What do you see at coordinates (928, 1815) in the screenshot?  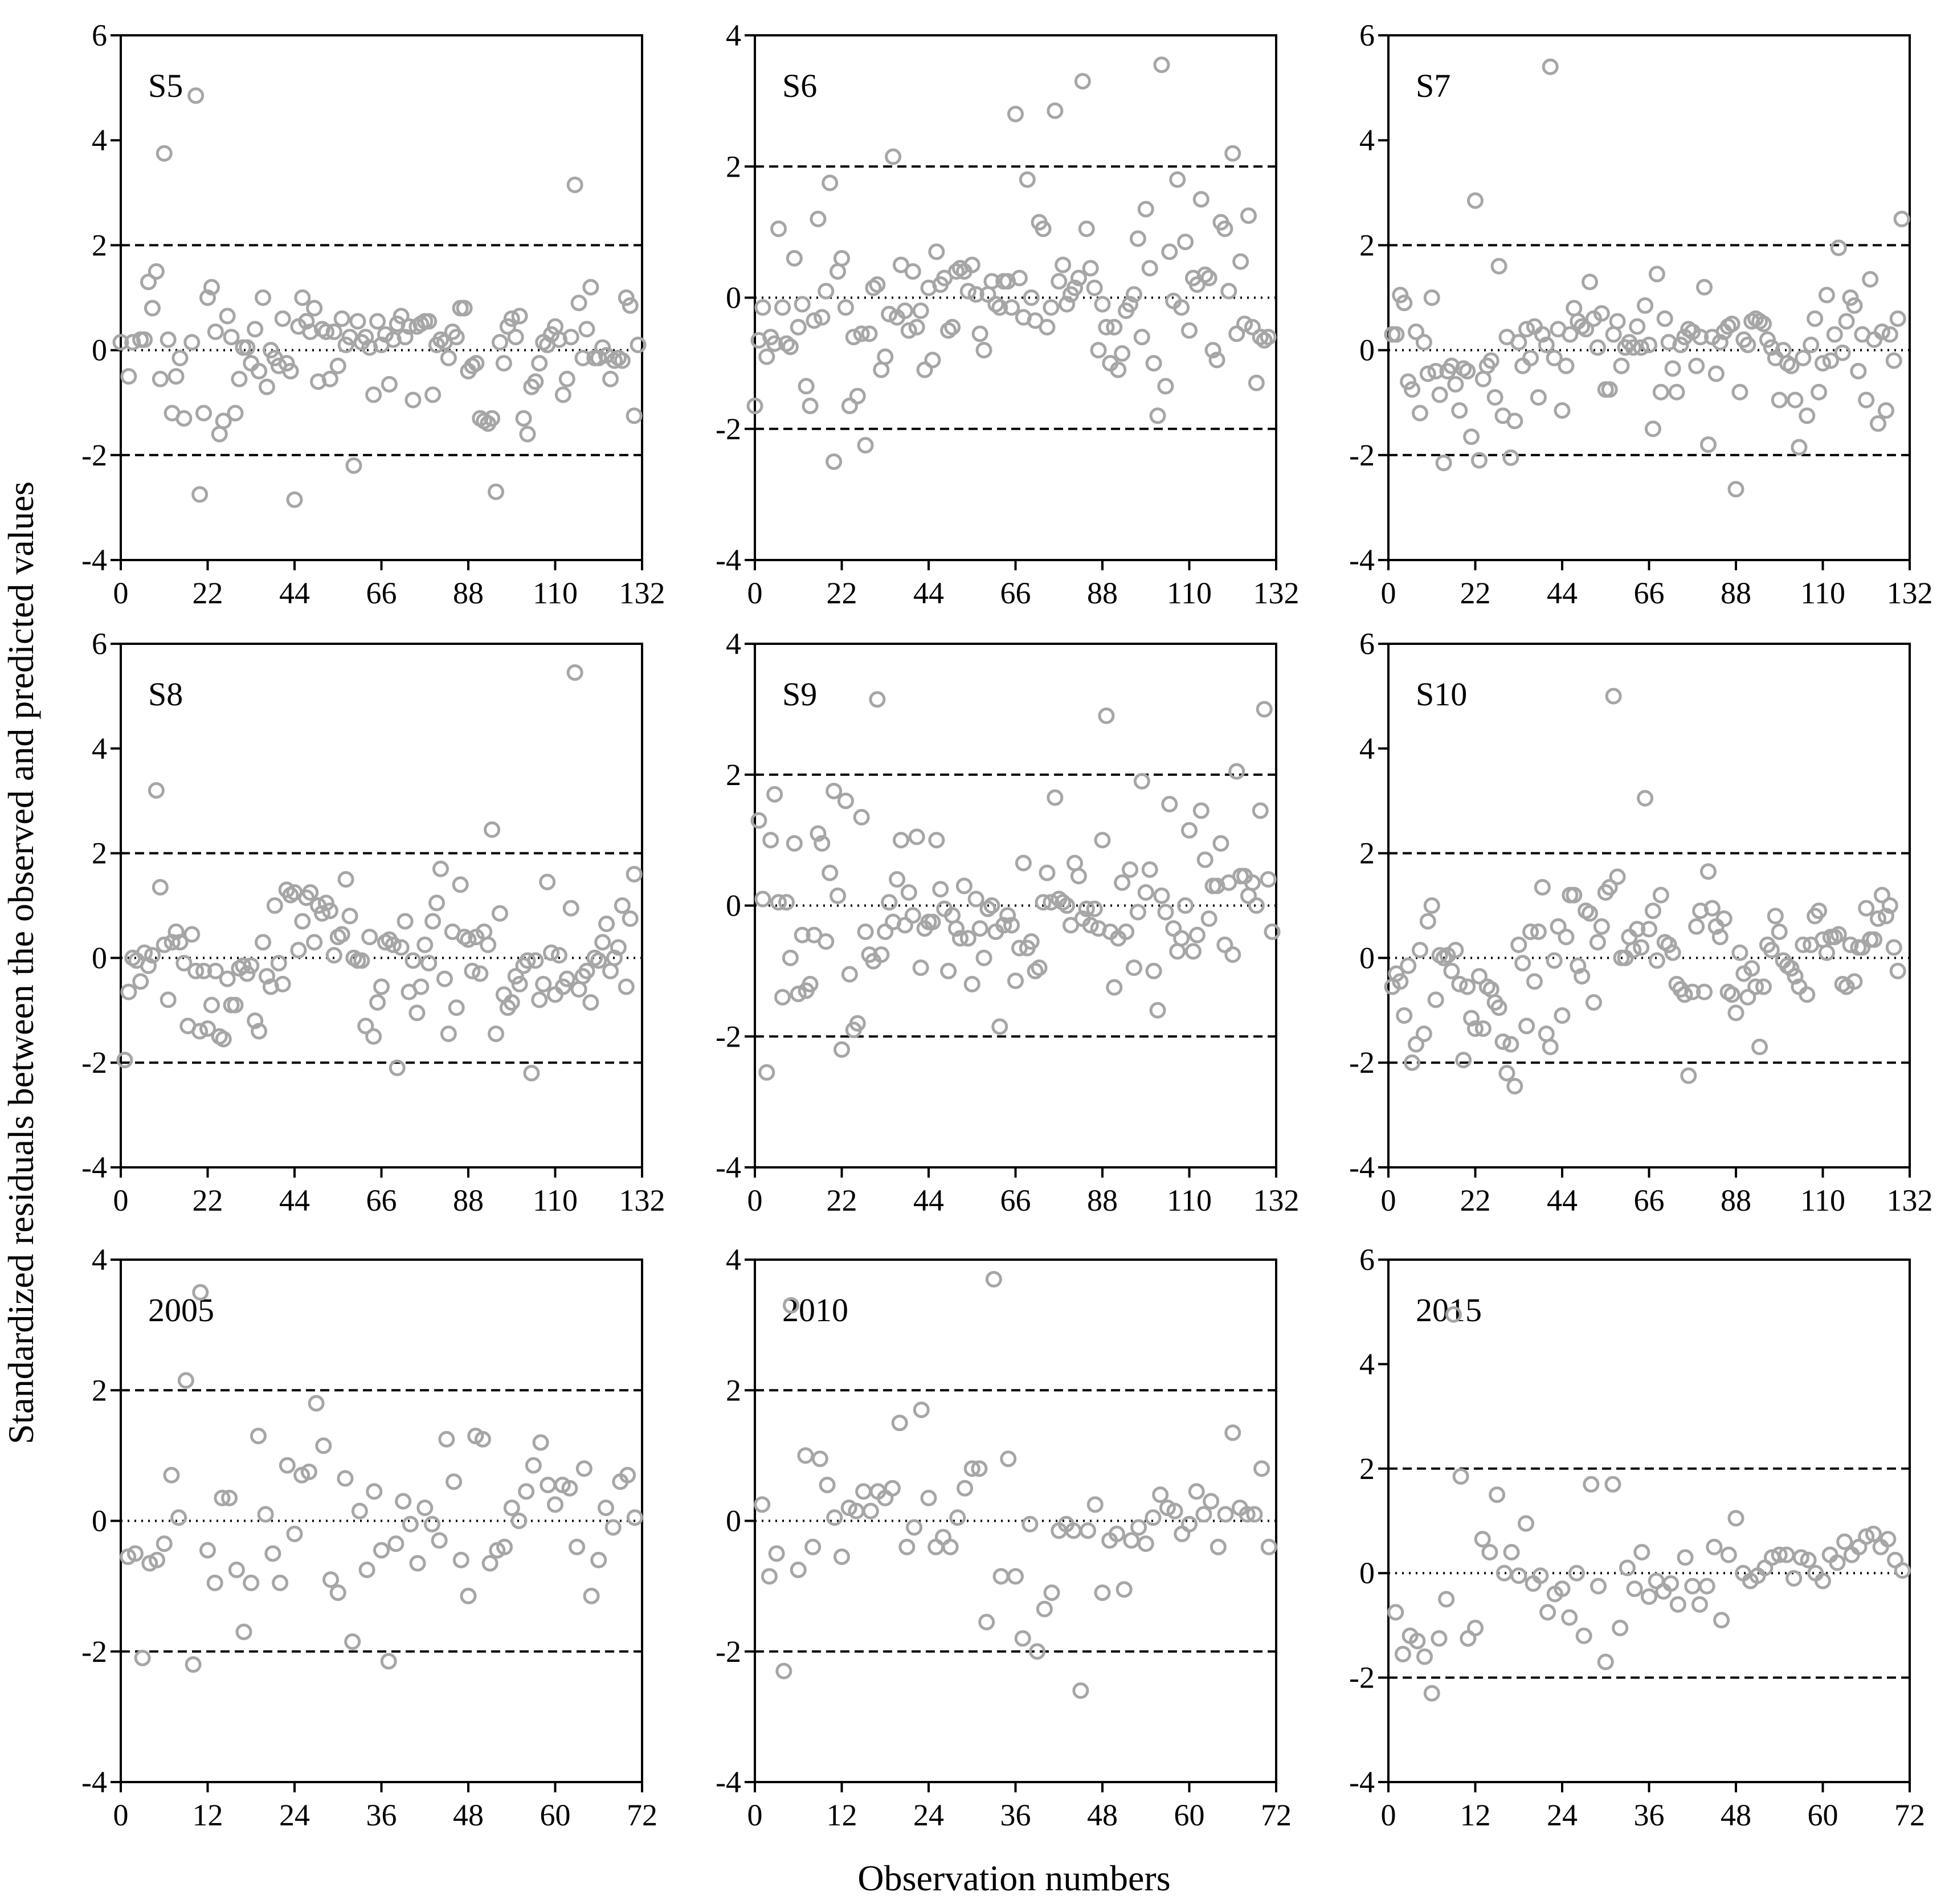 I see `x-tick-label: 24` at bounding box center [928, 1815].